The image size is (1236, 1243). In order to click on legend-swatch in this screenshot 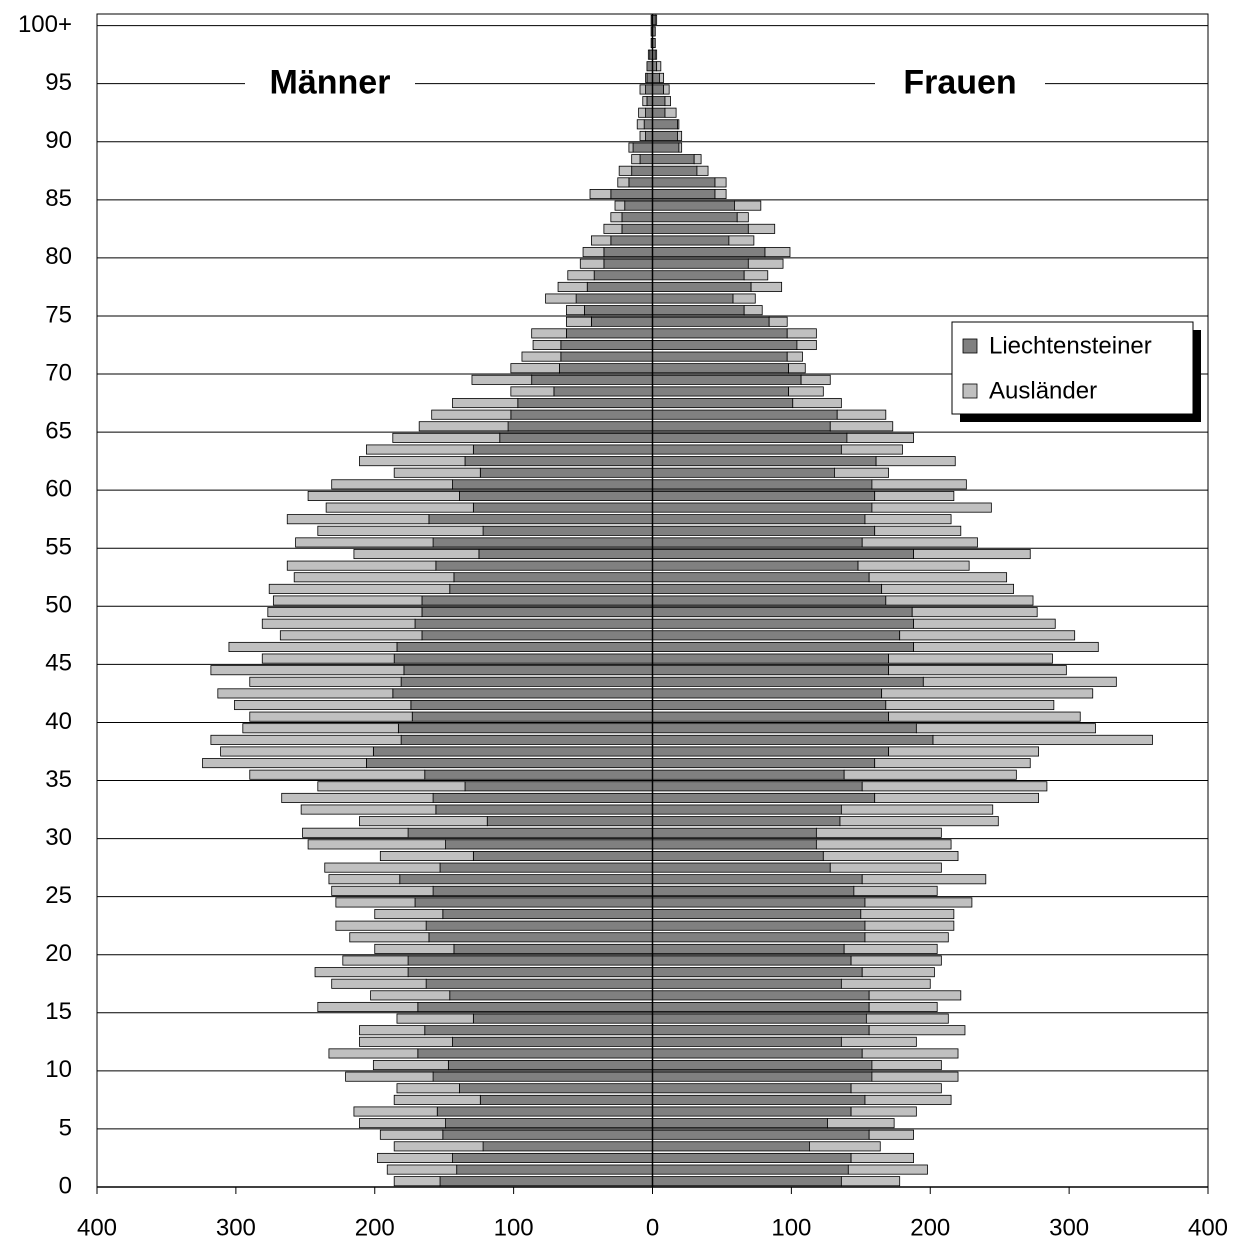, I will do `click(970, 391)`.